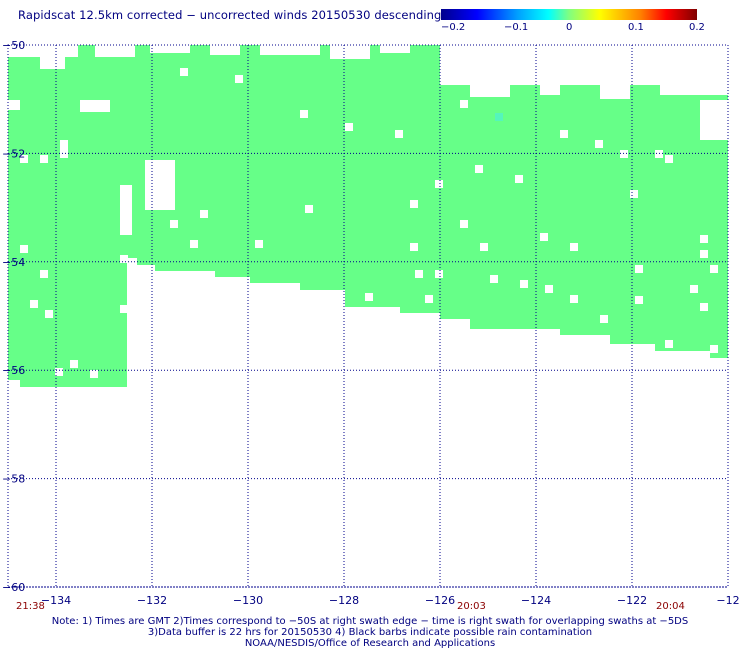  I want to click on lon-tick-label: −128, so click(344, 600).